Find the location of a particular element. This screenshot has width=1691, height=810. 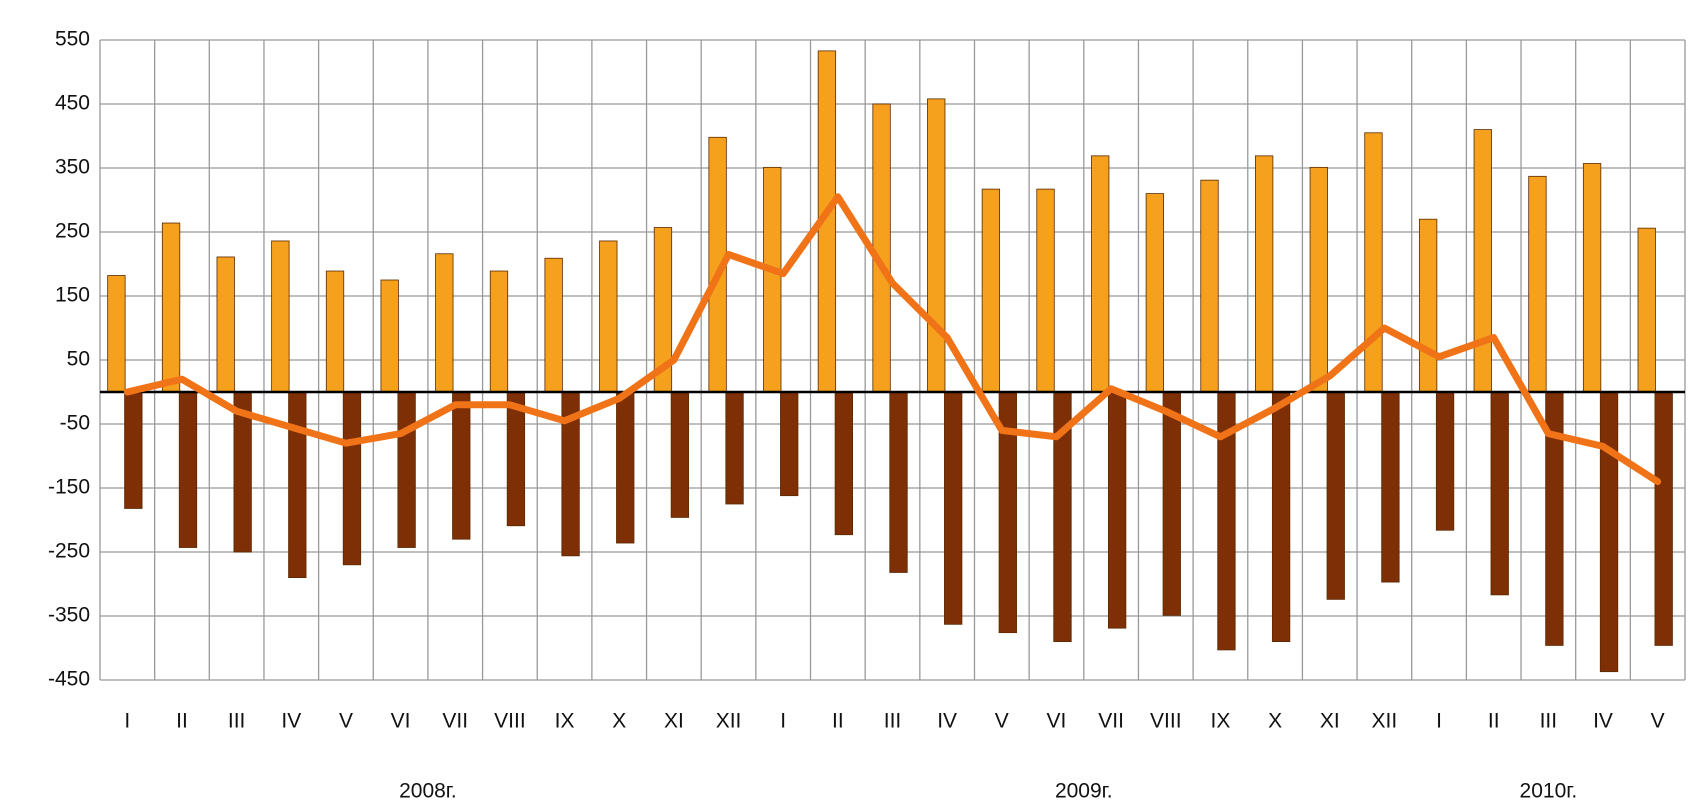

y-tick-label: 450 is located at coordinates (72, 103).